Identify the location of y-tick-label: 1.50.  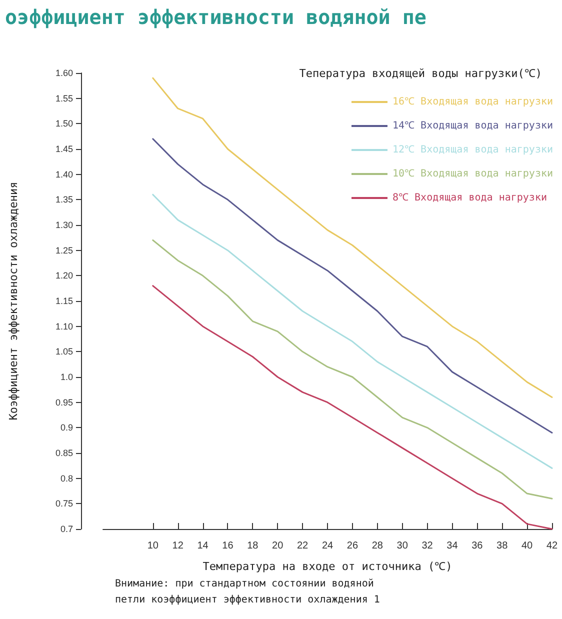
(64, 123).